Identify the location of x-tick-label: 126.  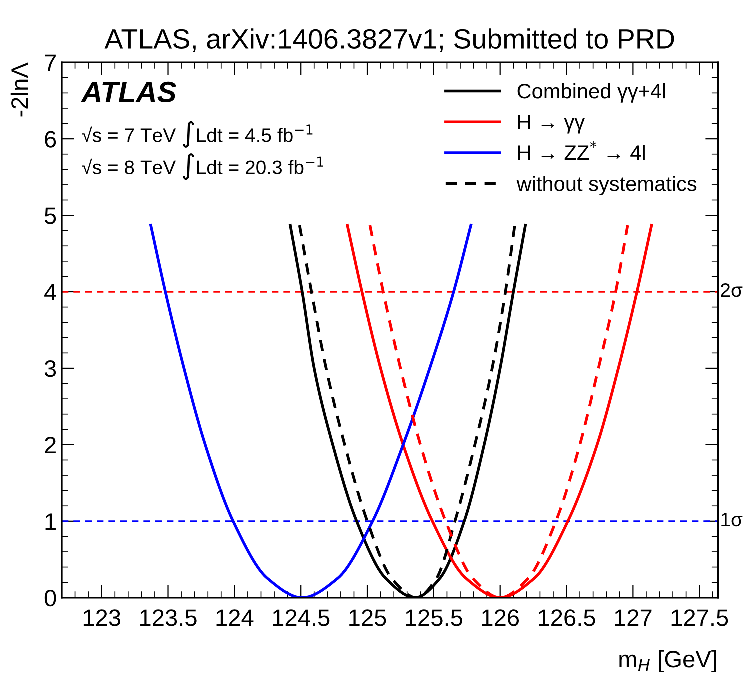
(501, 618).